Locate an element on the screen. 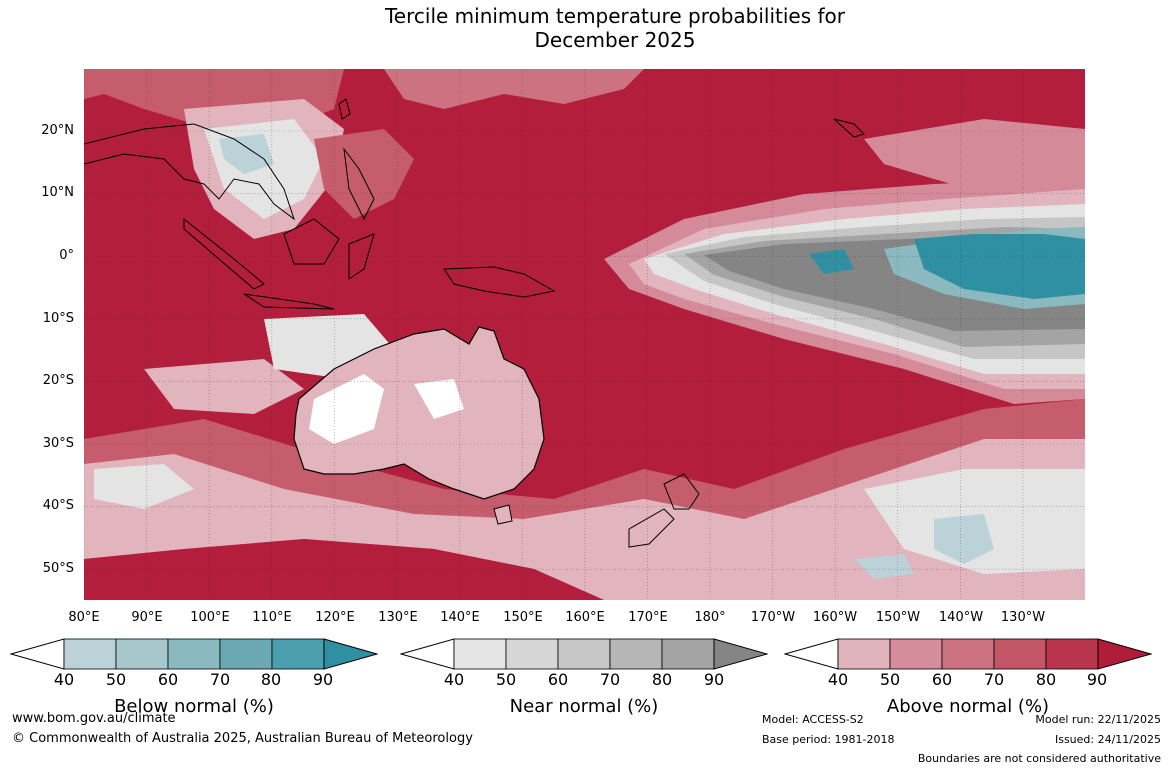 The image size is (1173, 770). tongue-below-small is located at coordinates (831, 261).